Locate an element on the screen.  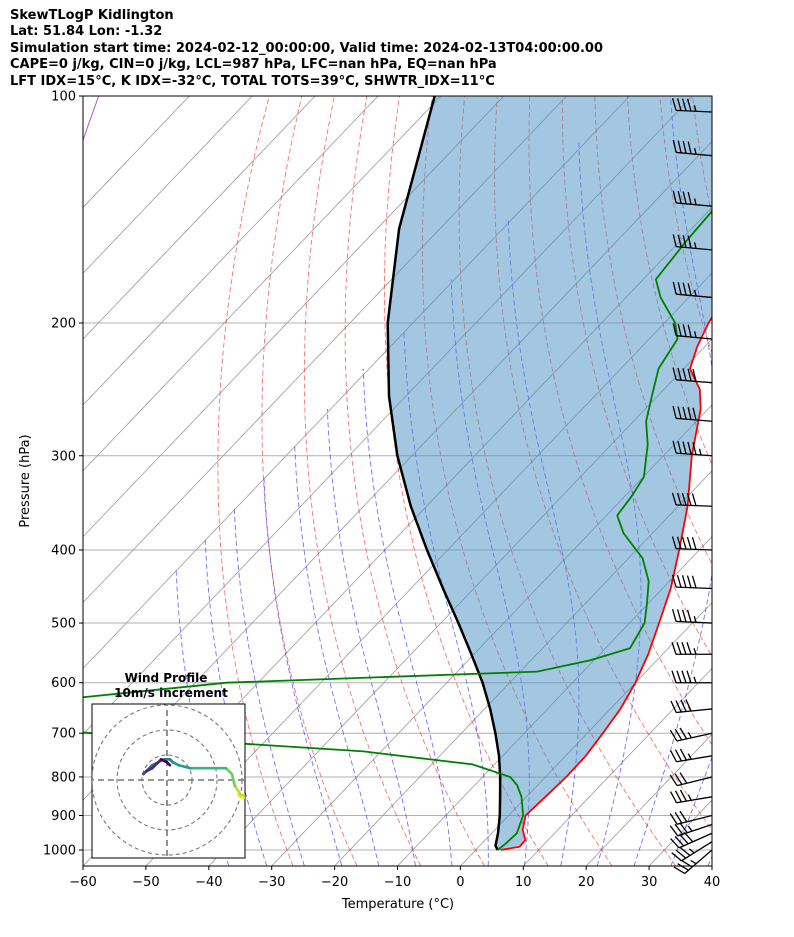
hodograph-plot is located at coordinates (168, 781).